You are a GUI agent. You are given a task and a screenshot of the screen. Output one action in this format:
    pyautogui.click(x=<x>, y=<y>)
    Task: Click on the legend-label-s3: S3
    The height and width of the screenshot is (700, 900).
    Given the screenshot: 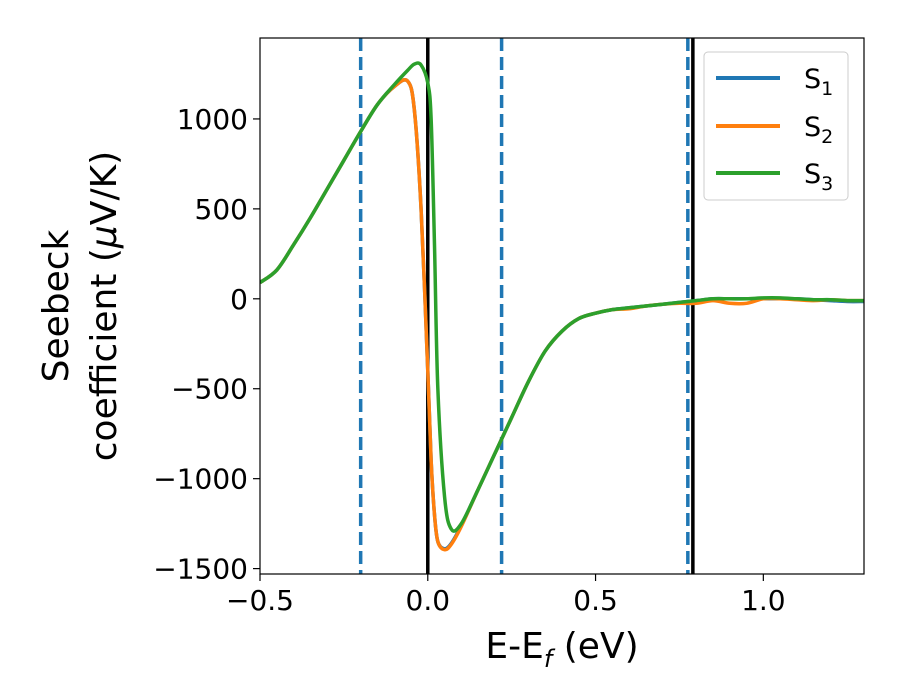 What is the action you would take?
    pyautogui.click(x=818, y=177)
    